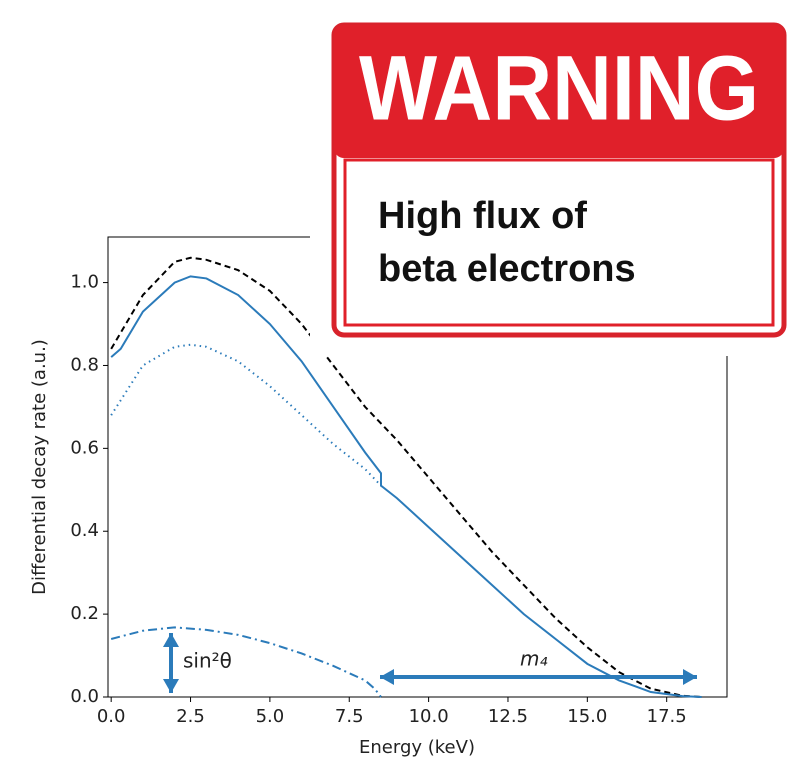 This screenshot has height=771, width=794. Describe the element at coordinates (270, 716) in the screenshot. I see `x-tick-label: 5.0` at that location.